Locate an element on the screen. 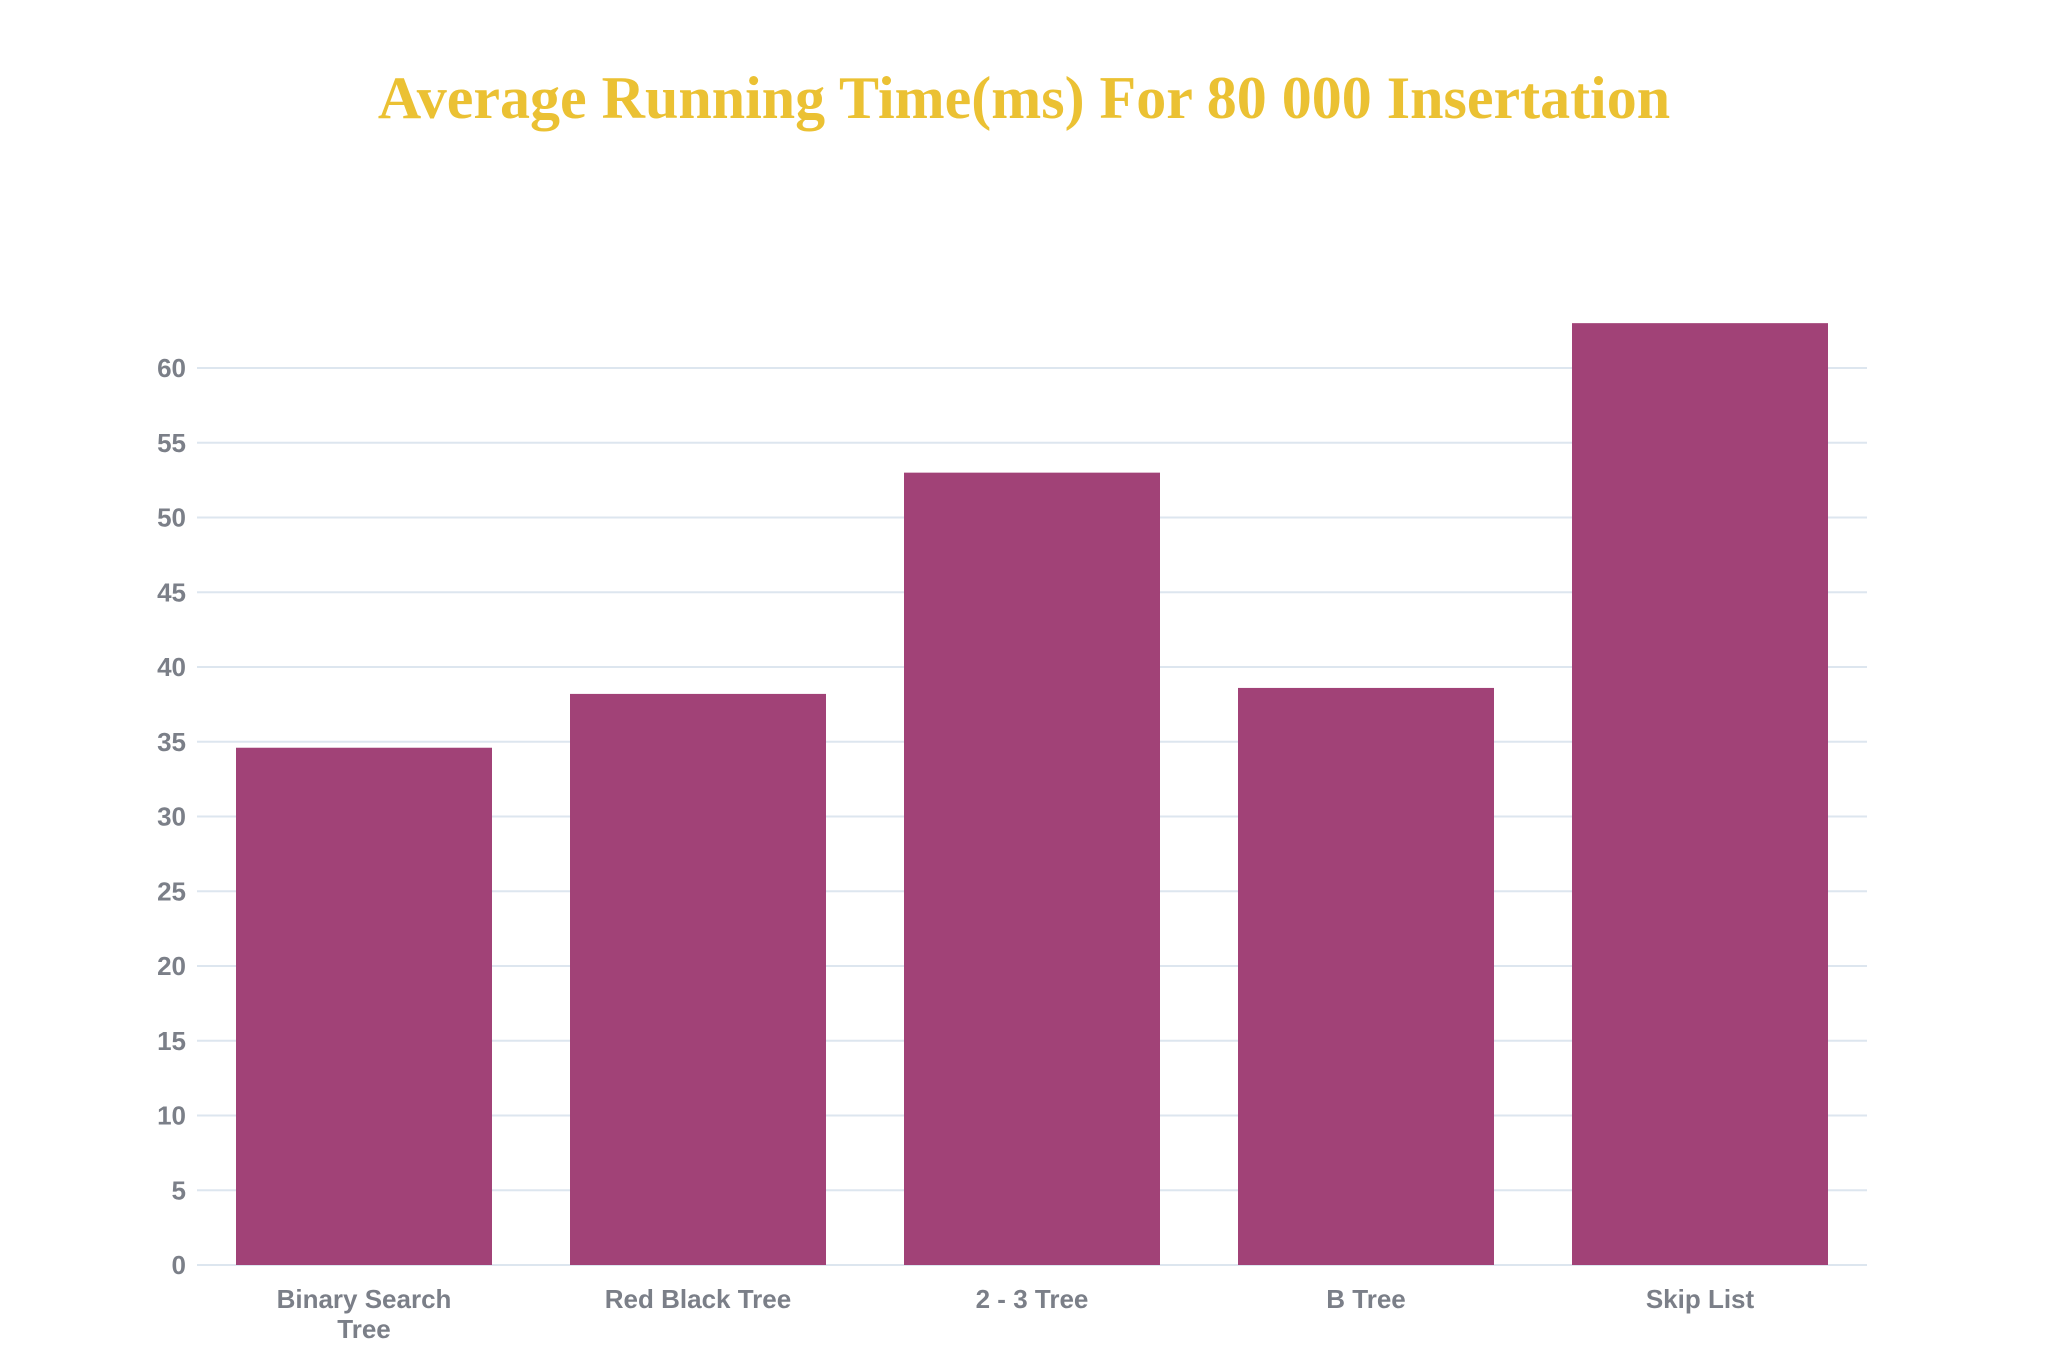 The width and height of the screenshot is (2048, 1364). y-tick-label: 45 is located at coordinates (171, 592).